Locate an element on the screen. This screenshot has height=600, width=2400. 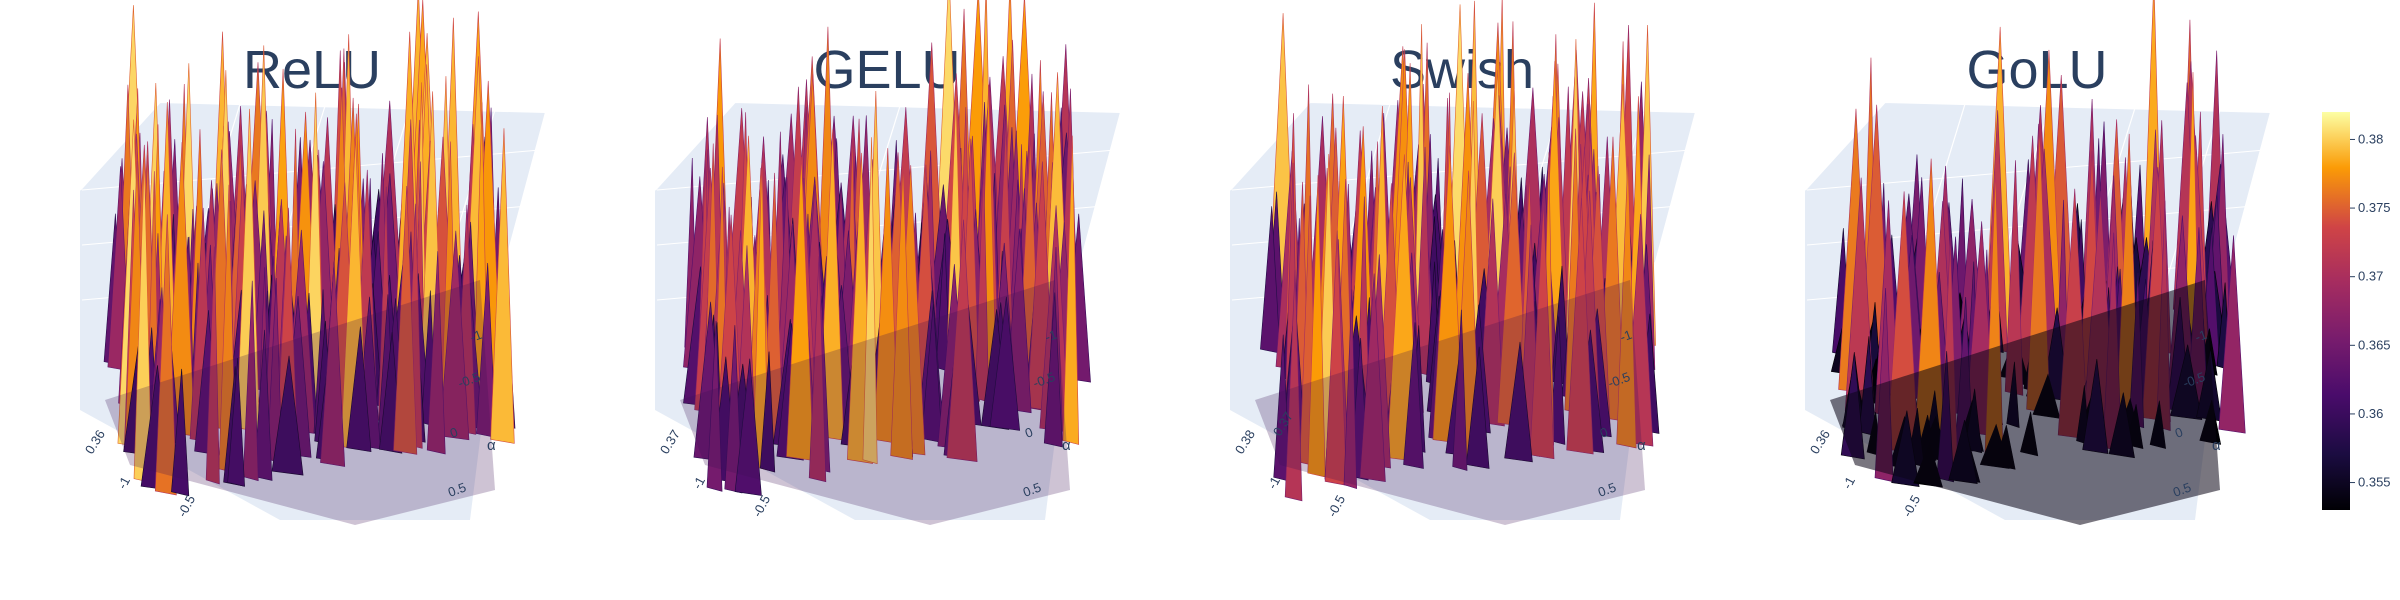
colorbar-tick-label: 0.38 is located at coordinates (2370, 138).